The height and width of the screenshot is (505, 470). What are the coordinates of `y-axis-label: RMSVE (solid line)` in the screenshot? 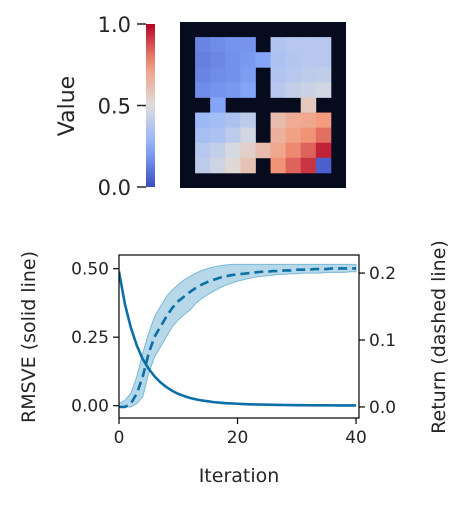 It's located at (29, 337).